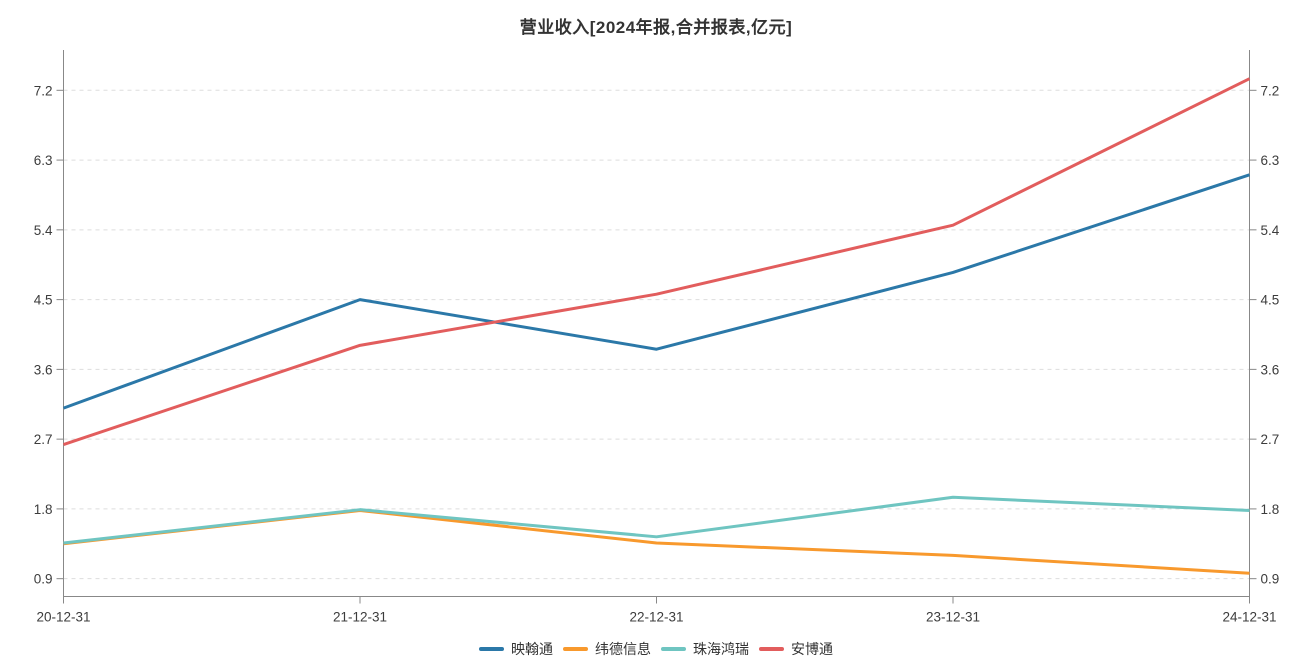 This screenshot has height=669, width=1312. I want to click on y-axis-label-left: 0.9, so click(43, 579).